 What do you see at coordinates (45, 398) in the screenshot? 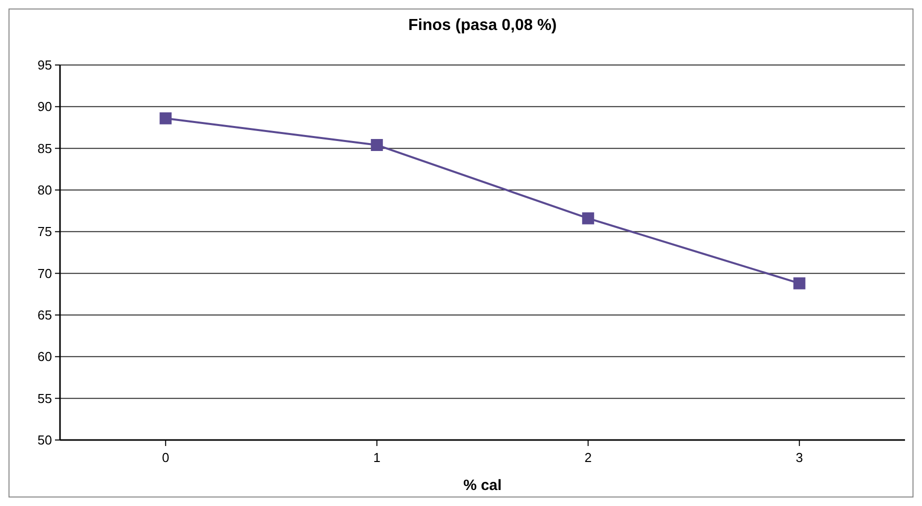
I see `y-tick-label: 55` at bounding box center [45, 398].